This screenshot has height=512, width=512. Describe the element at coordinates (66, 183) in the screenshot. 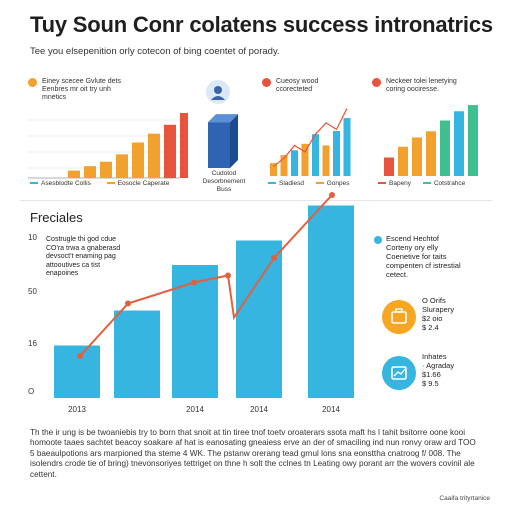

I see `legend-label: Asesblodte Collis` at that location.